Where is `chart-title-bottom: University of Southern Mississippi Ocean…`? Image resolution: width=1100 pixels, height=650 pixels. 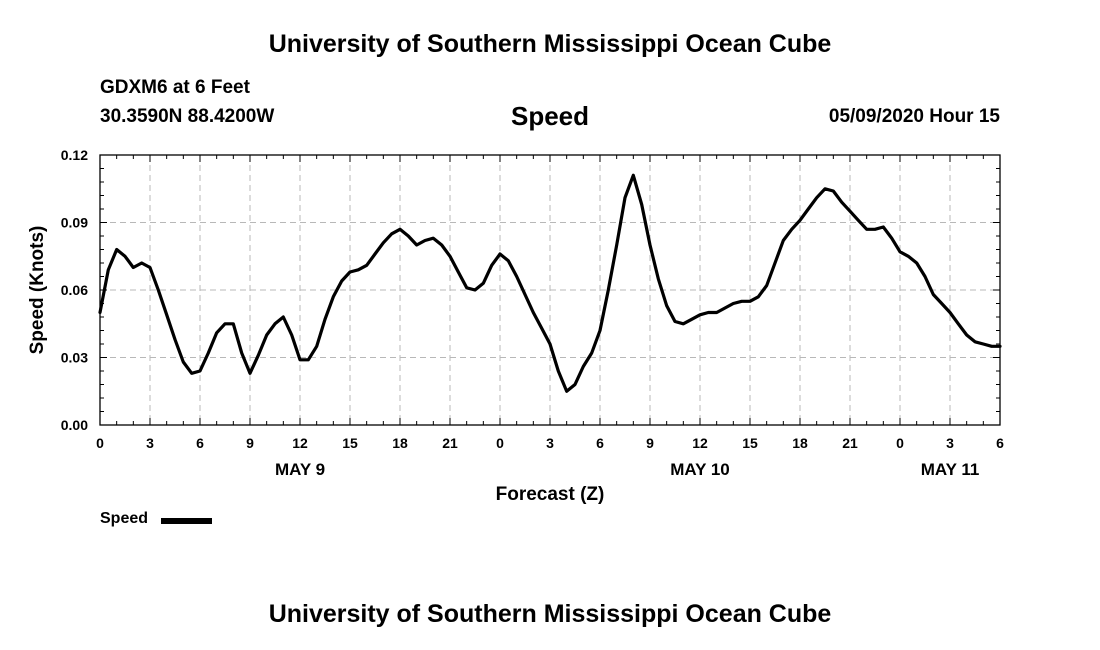 chart-title-bottom: University of Southern Mississippi Ocean… is located at coordinates (550, 614).